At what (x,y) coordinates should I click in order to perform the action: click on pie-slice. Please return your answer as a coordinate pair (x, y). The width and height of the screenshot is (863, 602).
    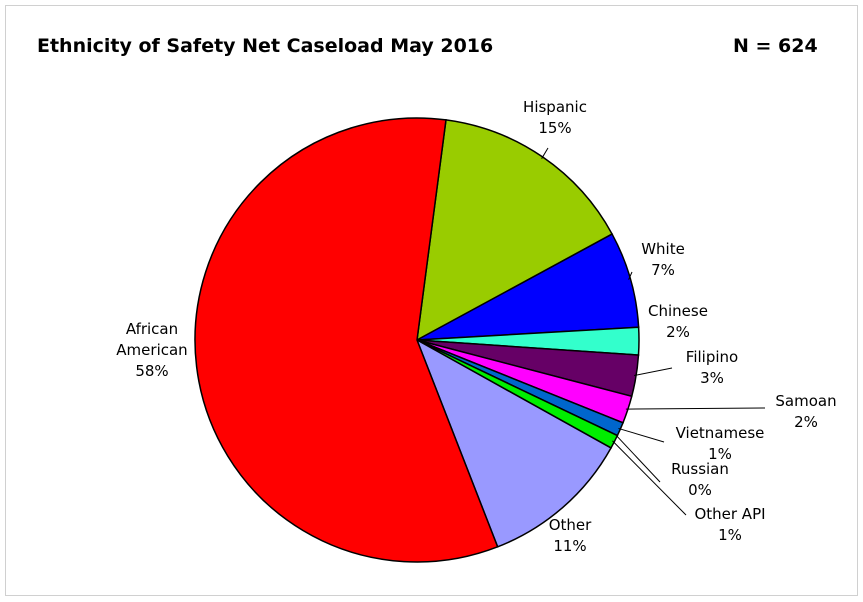
    Looking at the image, I should click on (513, 443).